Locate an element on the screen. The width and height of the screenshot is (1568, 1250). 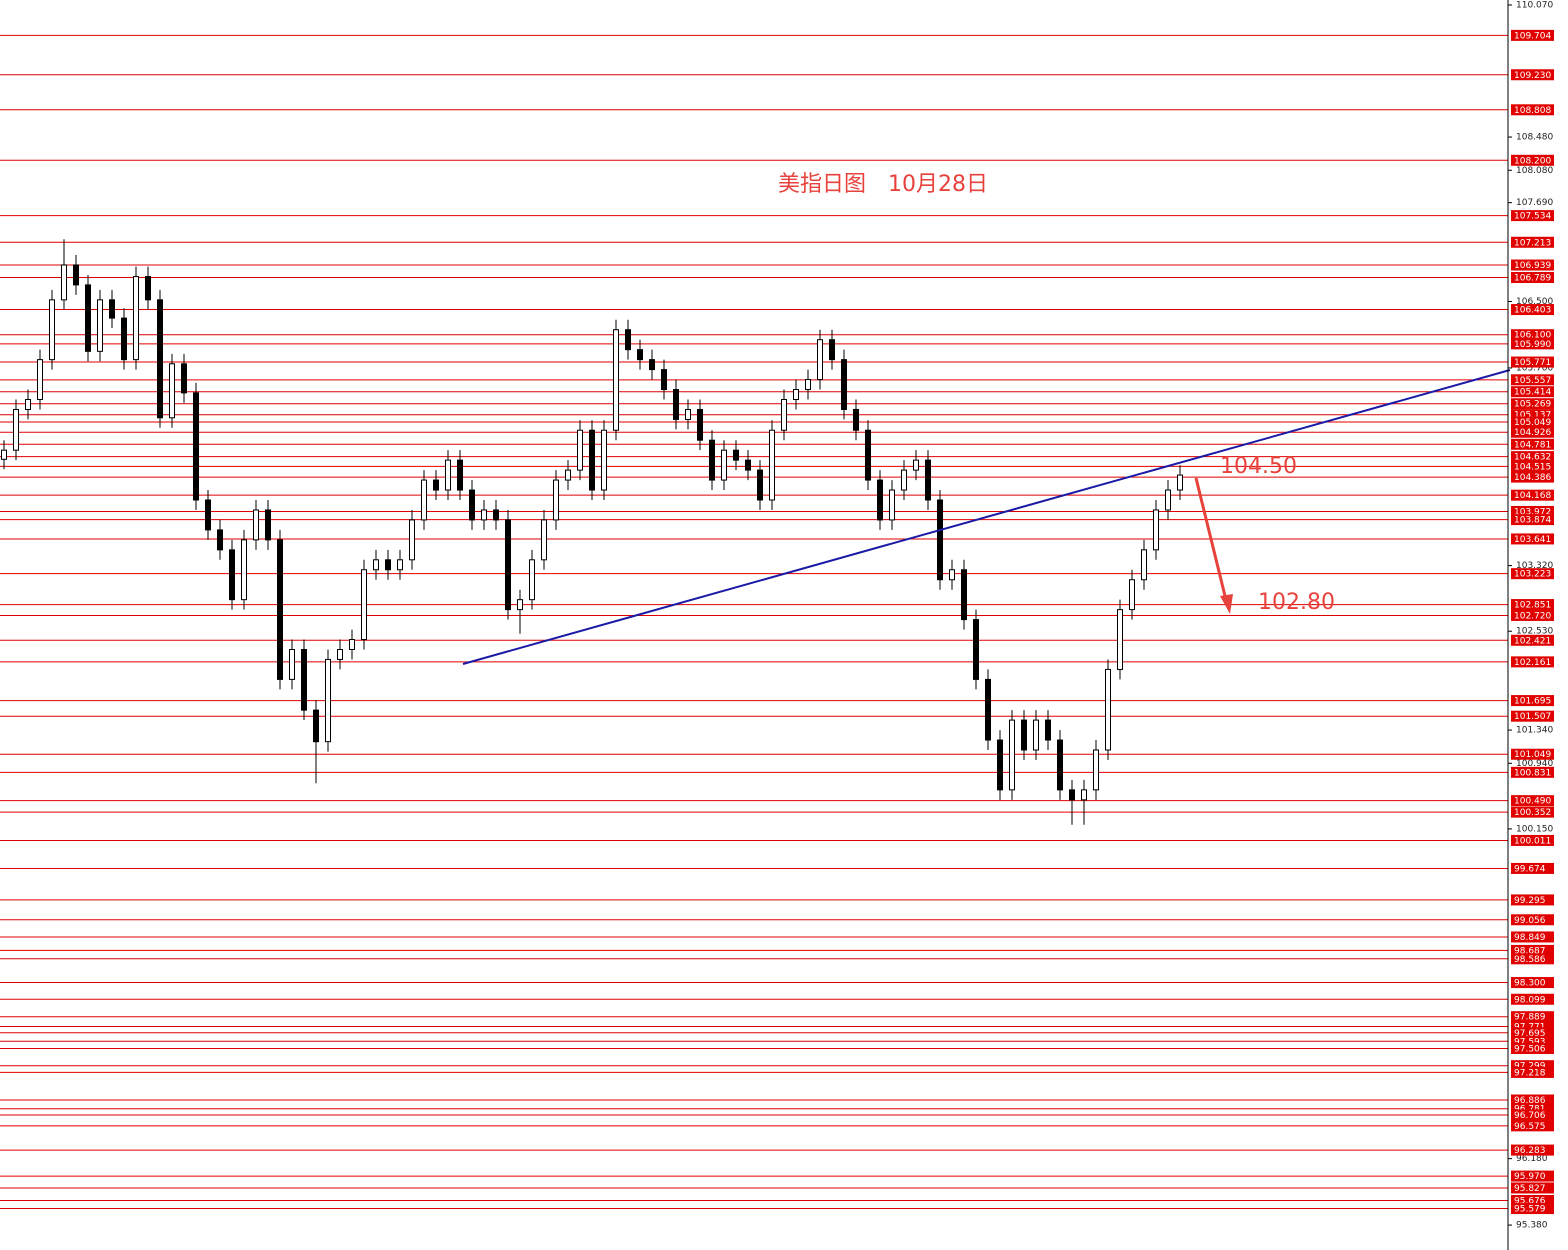
level-label: 104.632 is located at coordinates (1532, 458).